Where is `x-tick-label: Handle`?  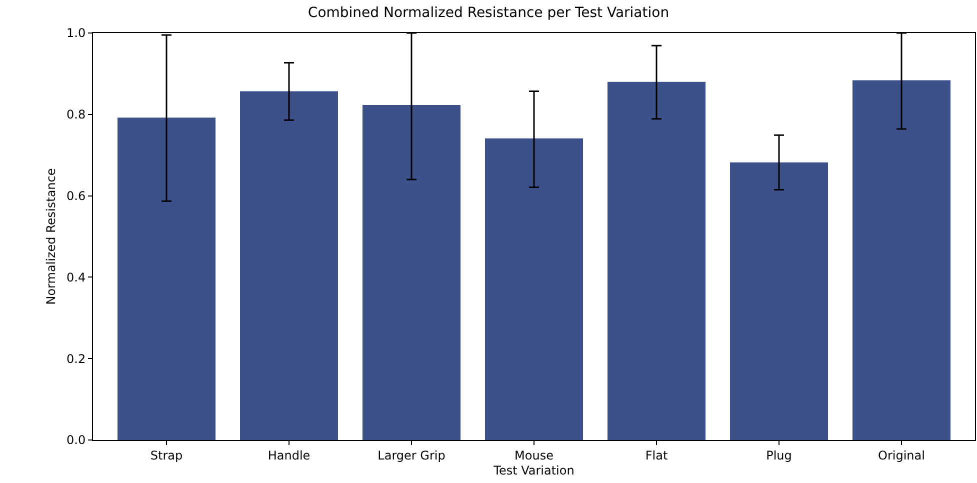 x-tick-label: Handle is located at coordinates (289, 455).